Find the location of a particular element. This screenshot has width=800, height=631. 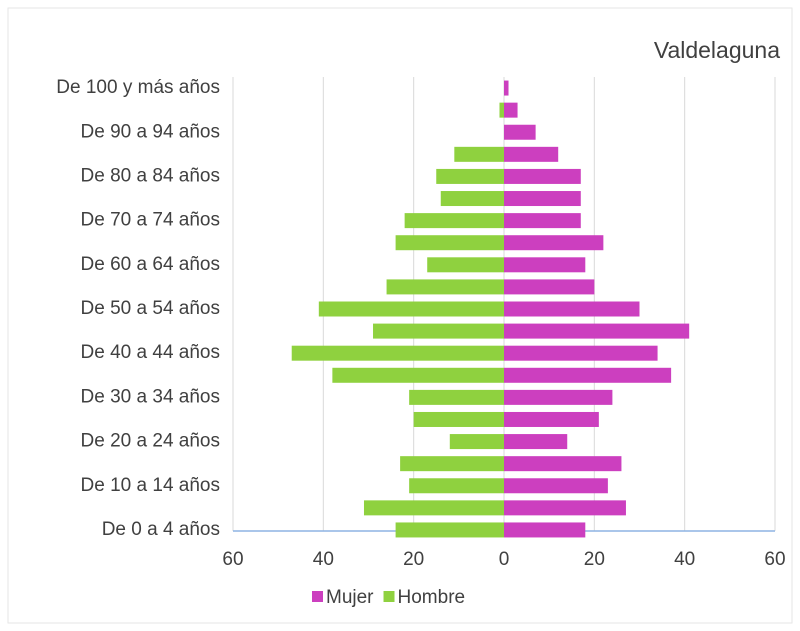

y-tick-label: De 0 a 4 años is located at coordinates (161, 529).